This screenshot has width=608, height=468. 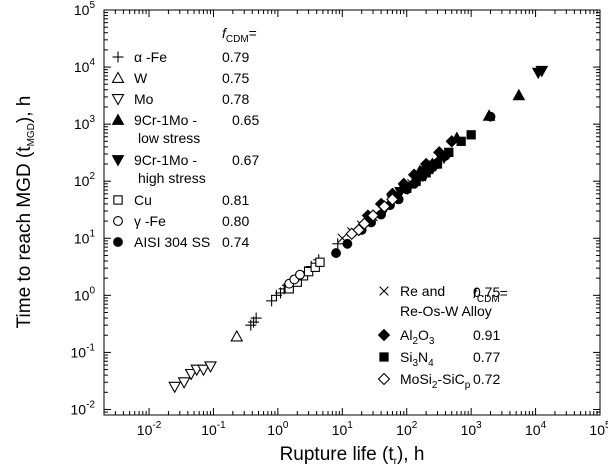 I want to click on legend-label: Al2O3, so click(x=417, y=337).